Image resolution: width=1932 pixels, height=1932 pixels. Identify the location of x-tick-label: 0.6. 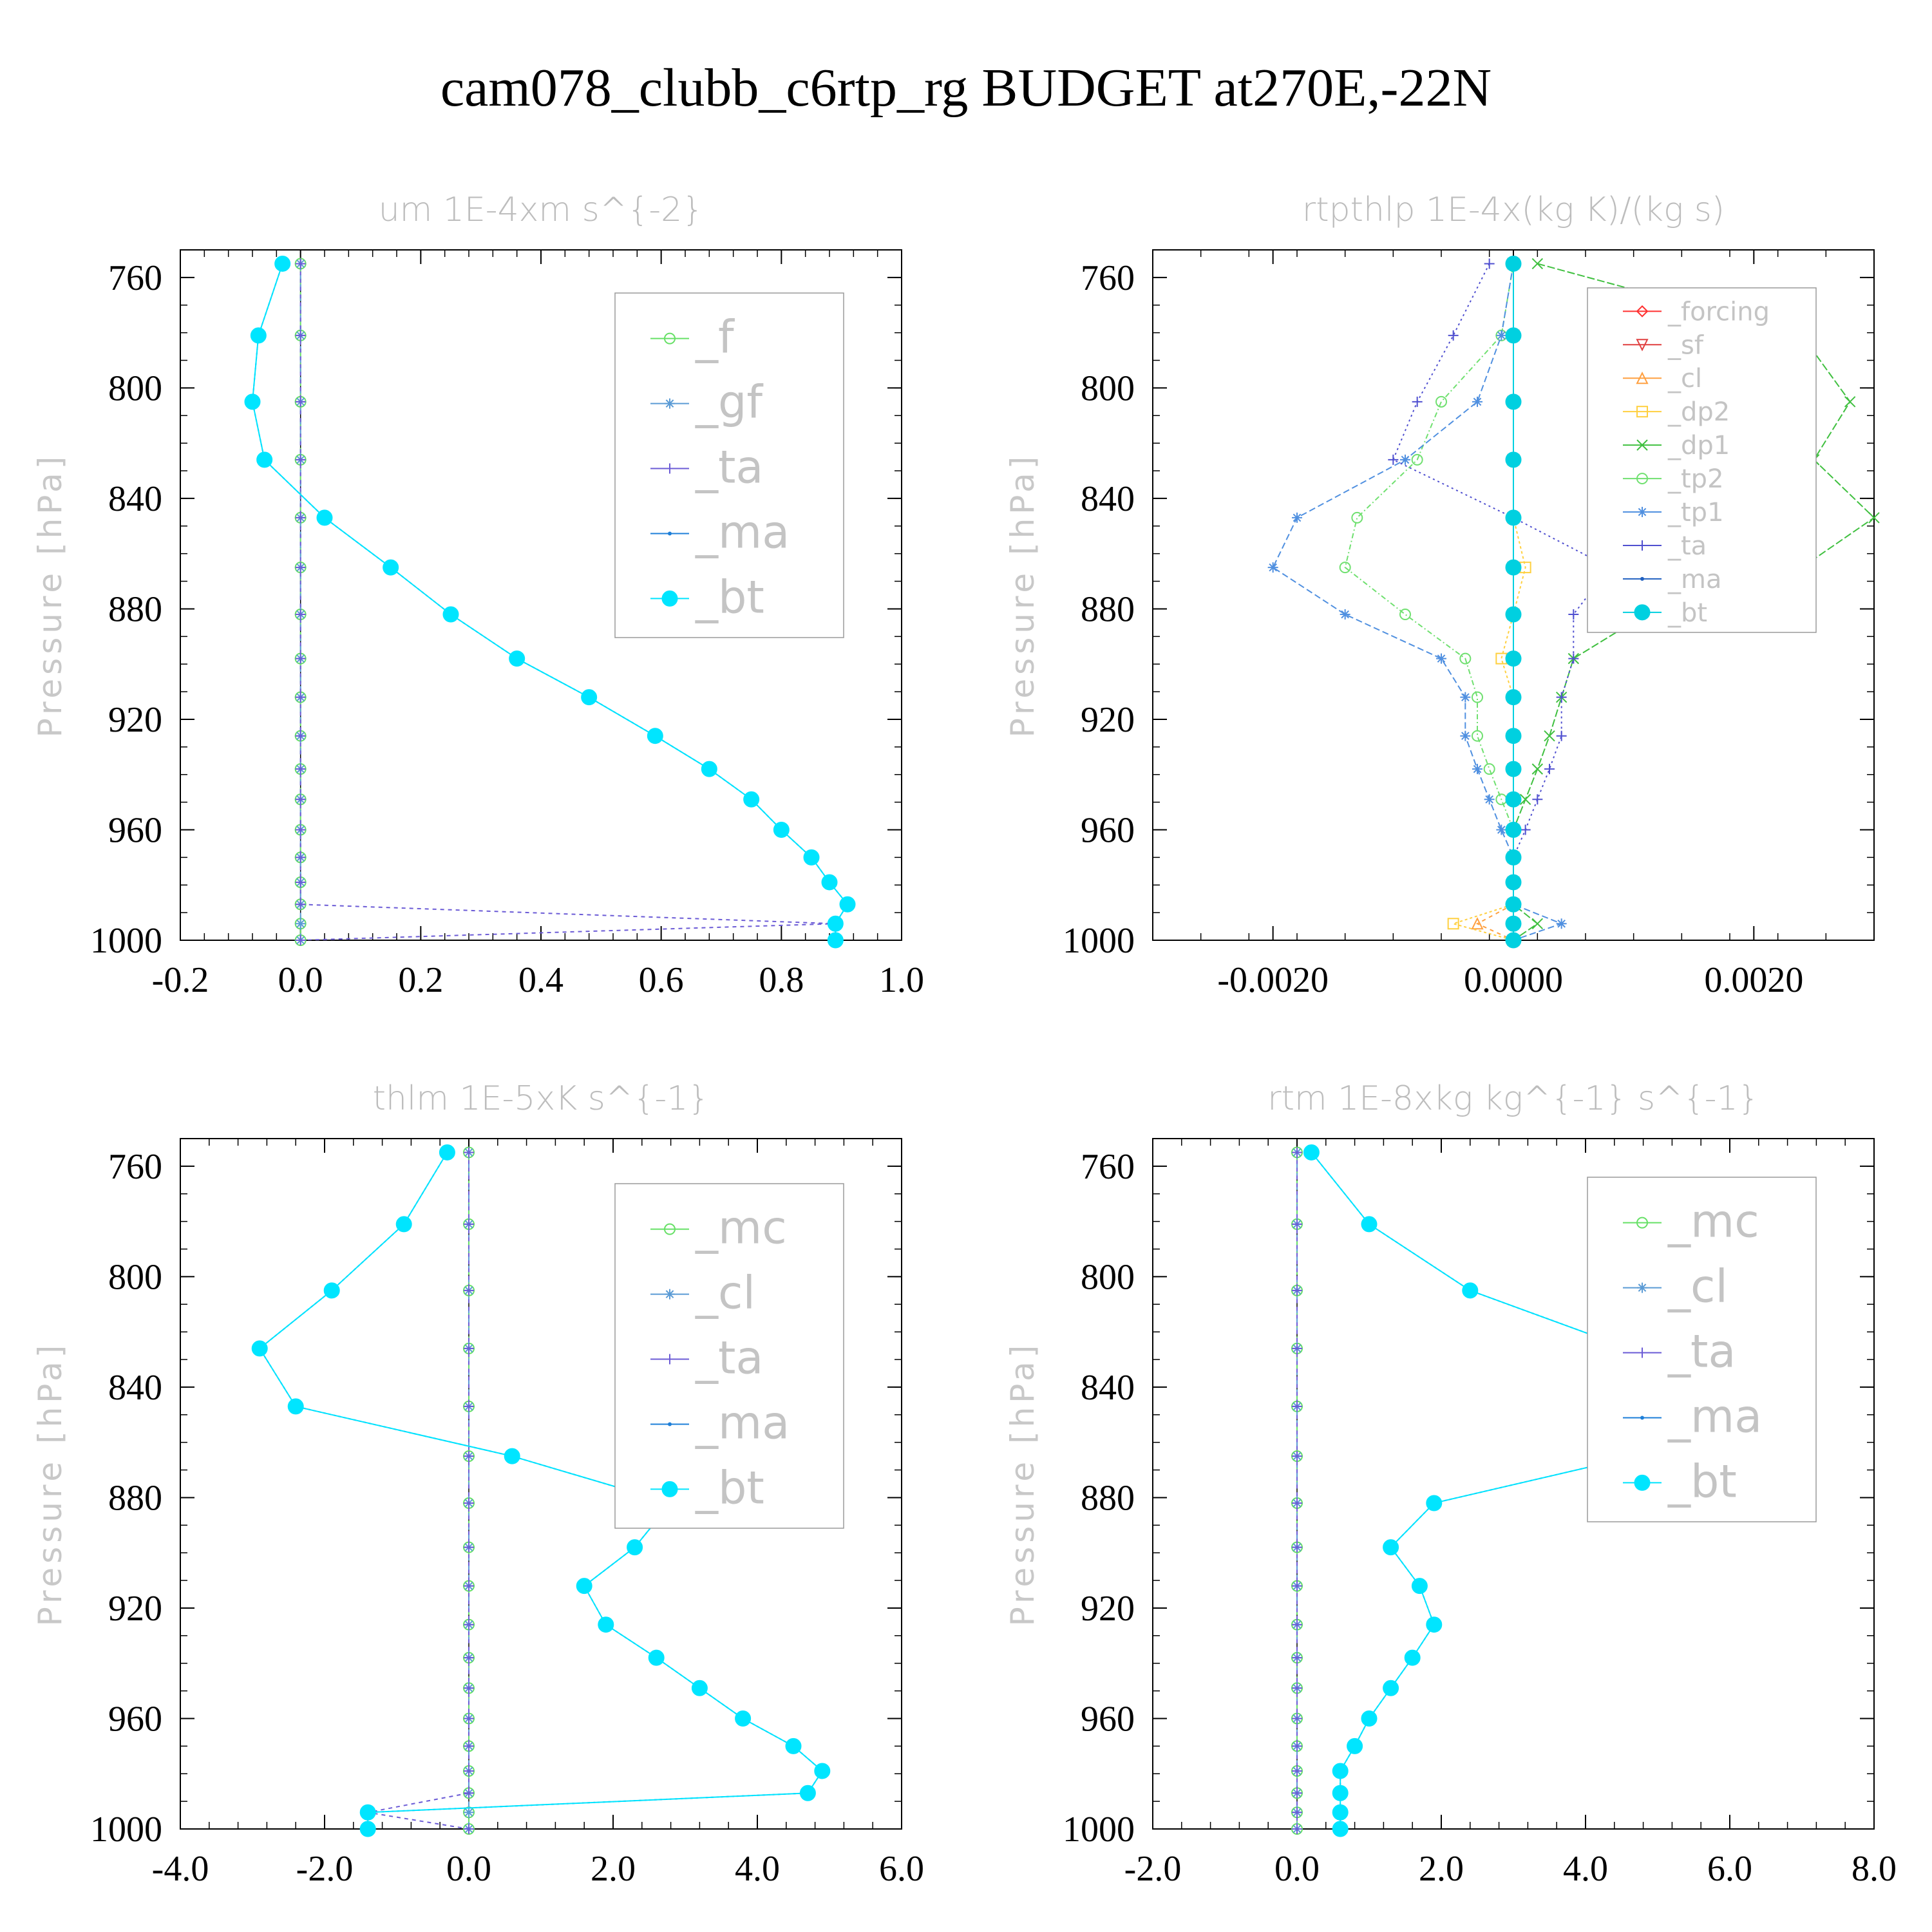
(661, 980).